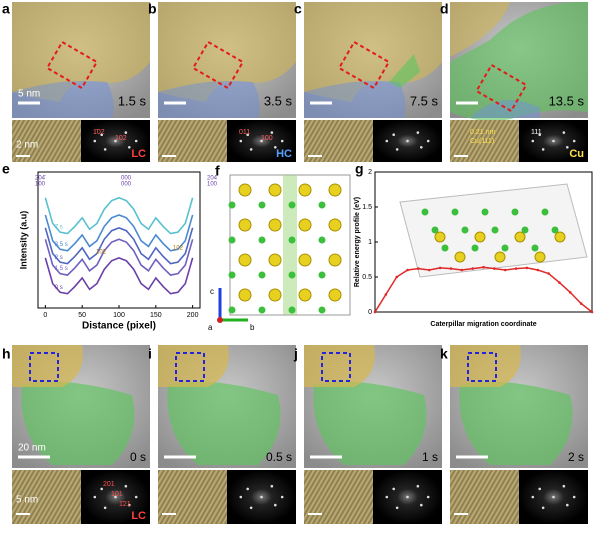 This screenshot has width=600, height=546. Describe the element at coordinates (444, 354) in the screenshot. I see `panel-letter: k` at that location.